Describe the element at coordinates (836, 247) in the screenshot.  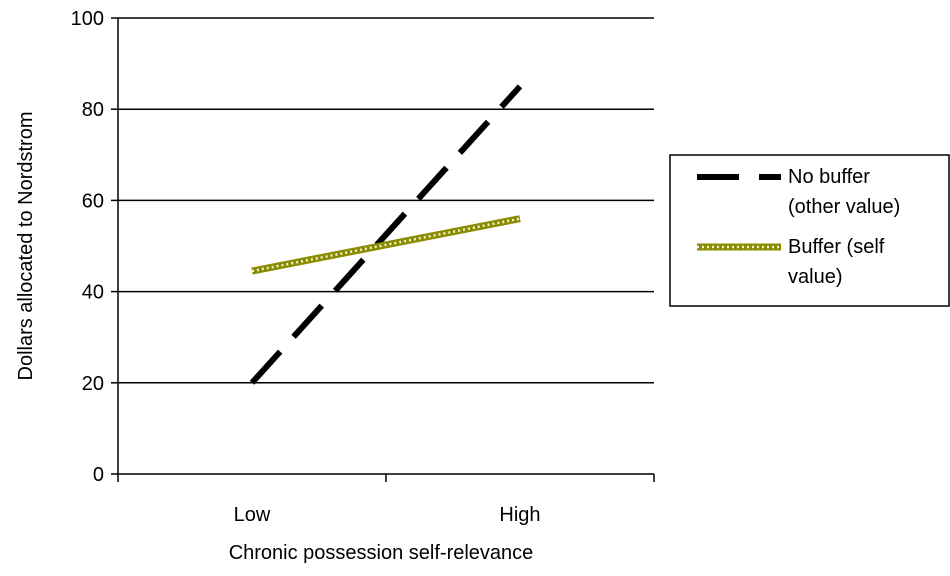
I see `legend-label: Buffer (self` at that location.